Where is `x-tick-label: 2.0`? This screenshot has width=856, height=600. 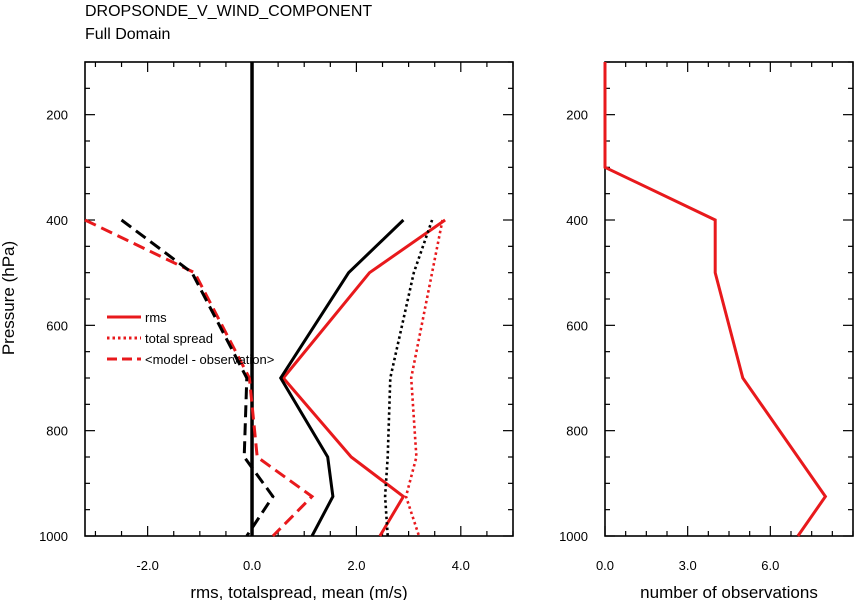
x-tick-label: 2.0 is located at coordinates (356, 565).